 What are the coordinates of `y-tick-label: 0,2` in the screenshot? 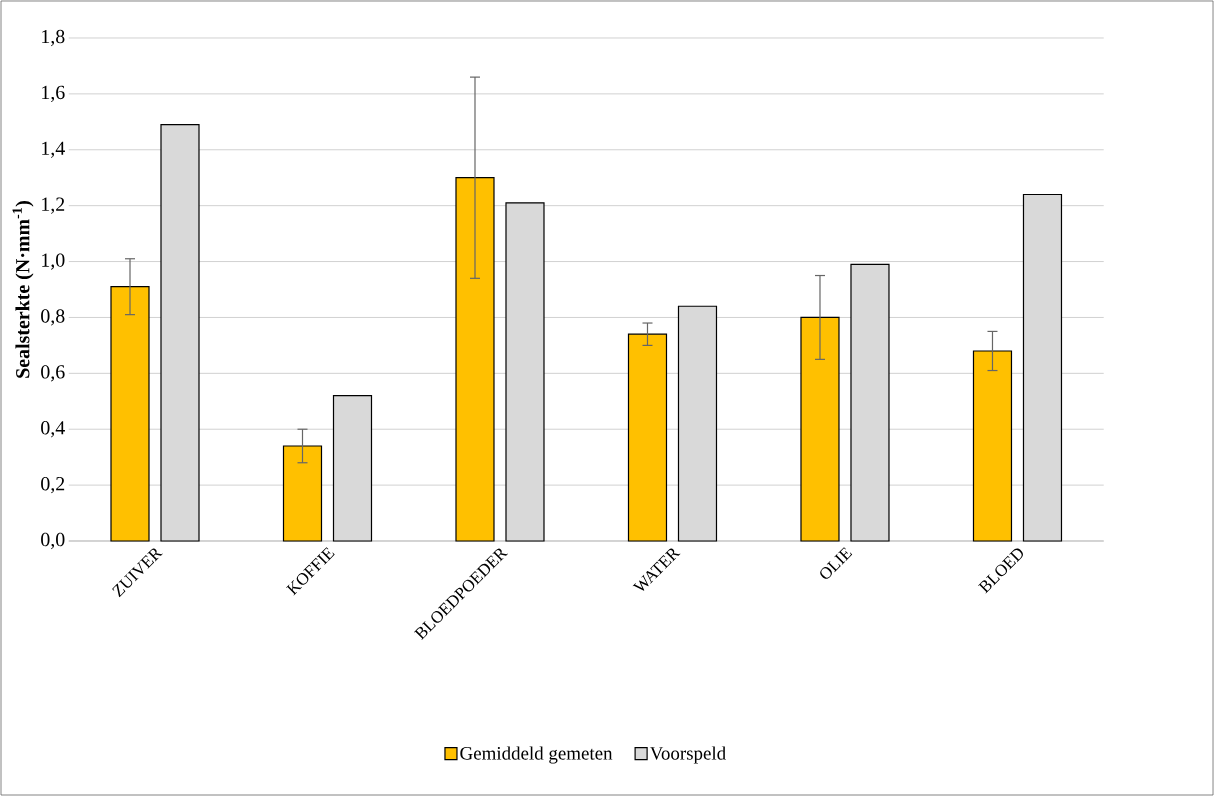 It's located at (53, 485).